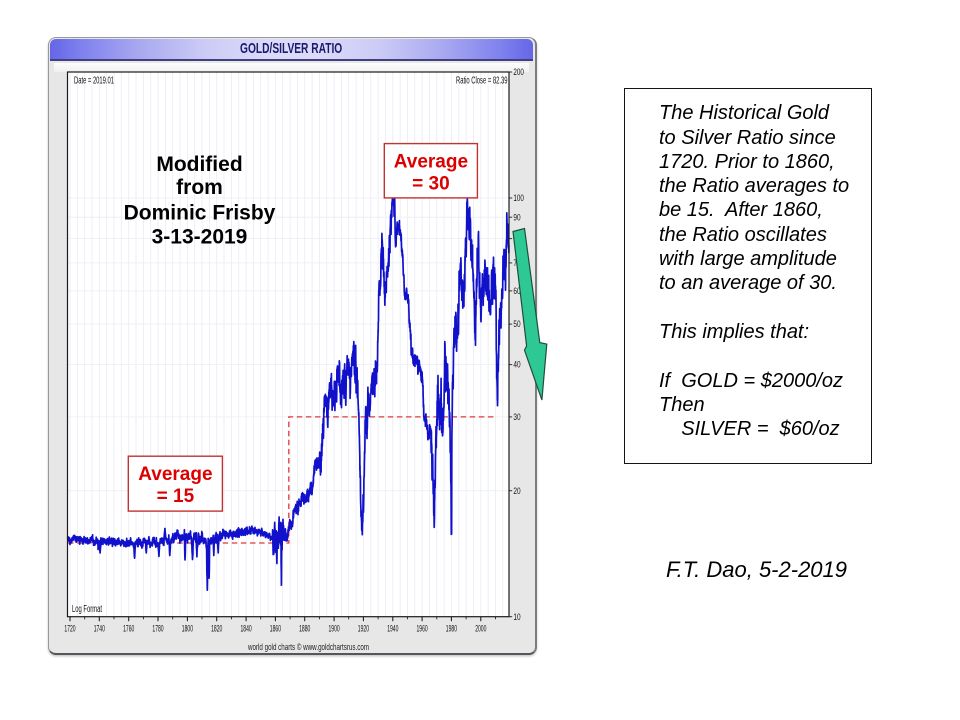  What do you see at coordinates (431, 183) in the screenshot?
I see `svg-text: = 30` at bounding box center [431, 183].